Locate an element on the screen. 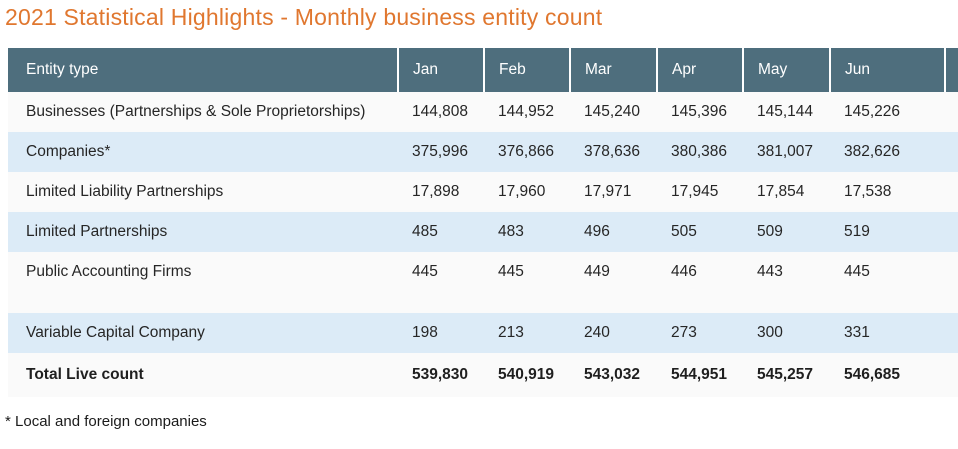 This screenshot has width=958, height=449. month-value-cell: 380,386 is located at coordinates (700, 152).